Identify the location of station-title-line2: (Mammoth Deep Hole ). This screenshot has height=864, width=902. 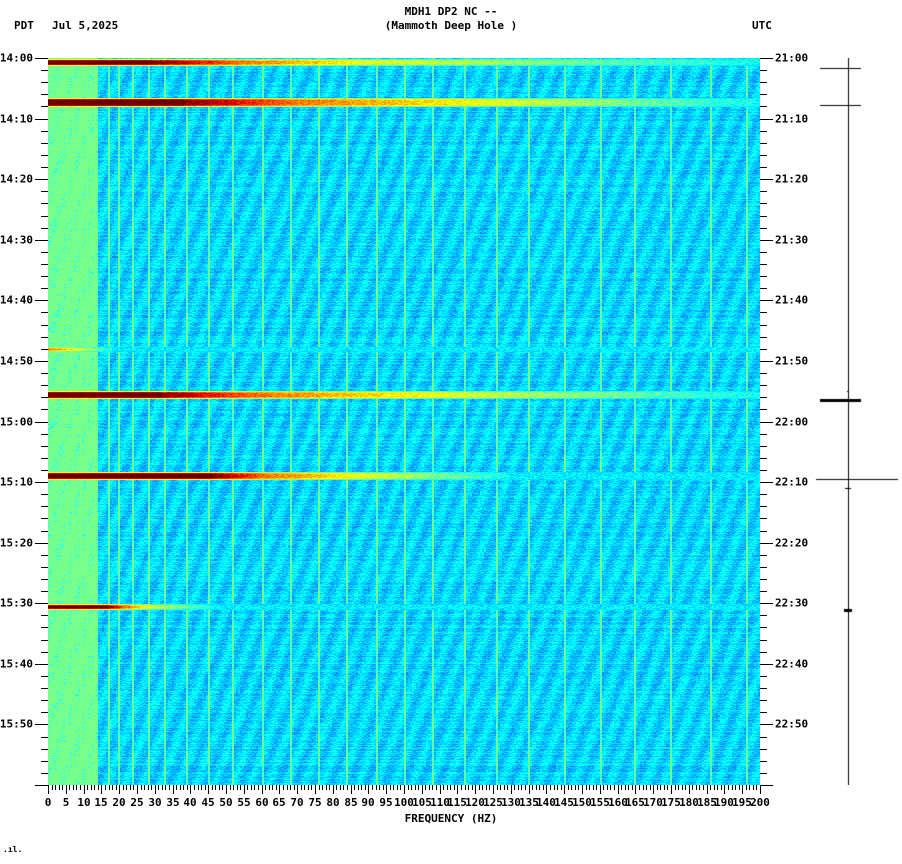
(451, 25).